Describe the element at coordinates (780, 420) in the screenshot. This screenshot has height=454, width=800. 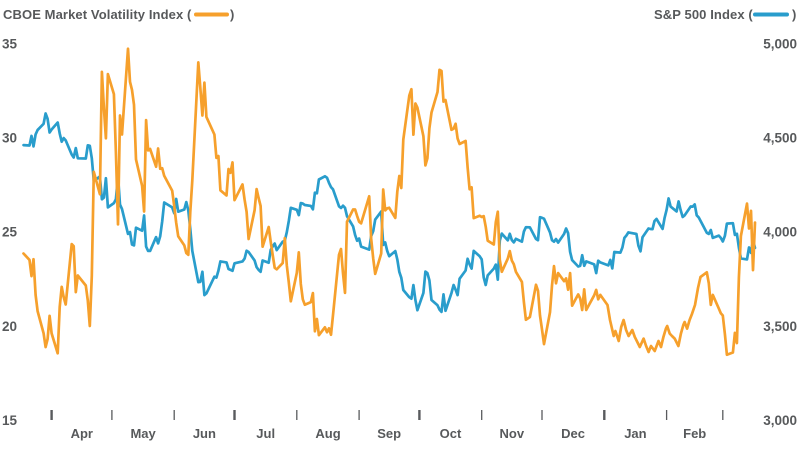
I see `svg-text: 3,000` at that location.